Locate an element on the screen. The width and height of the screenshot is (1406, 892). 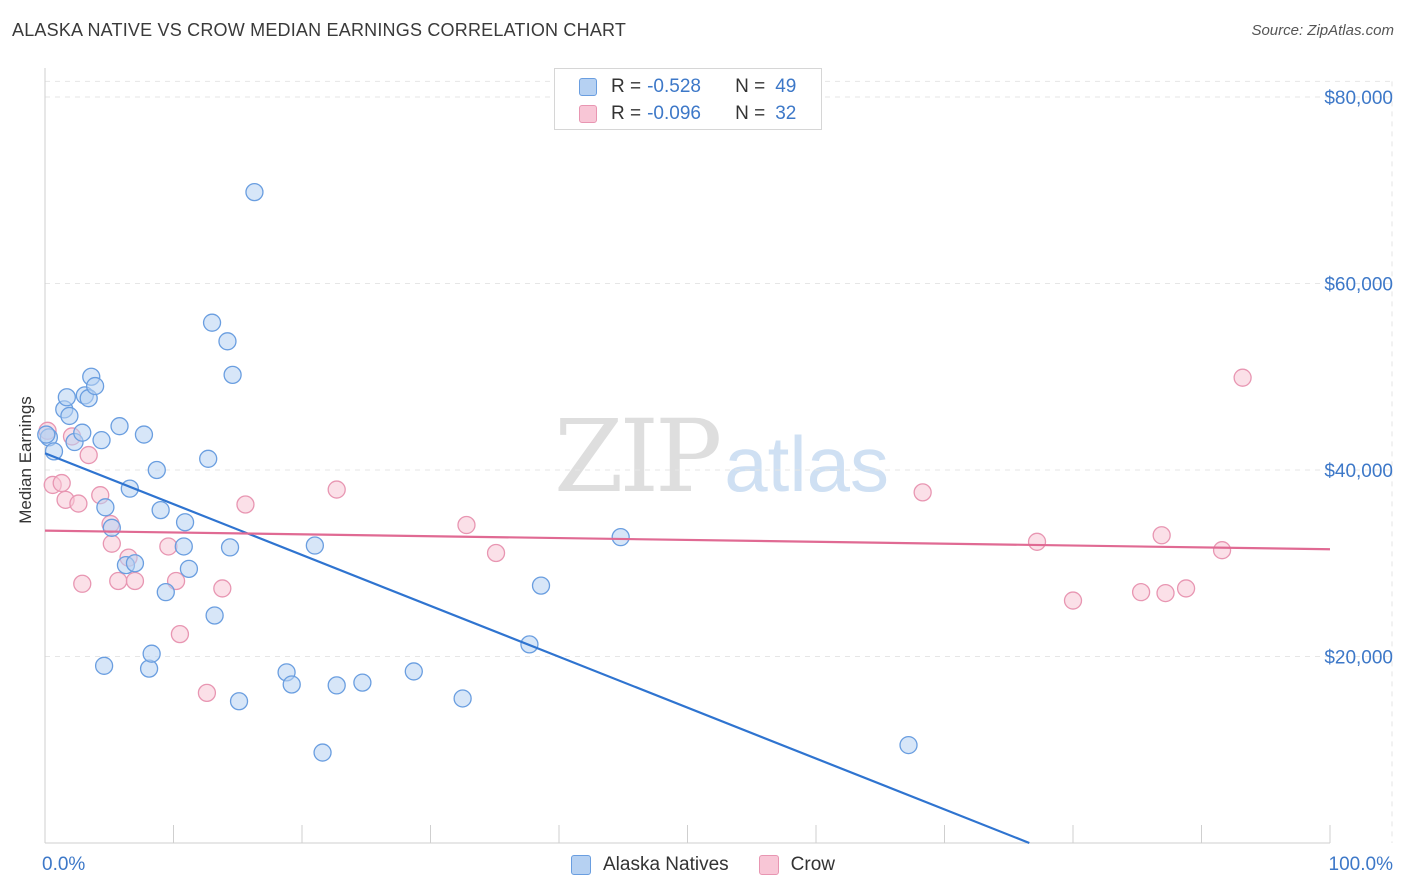
legend-r-value: -0.528 is located at coordinates (674, 86).